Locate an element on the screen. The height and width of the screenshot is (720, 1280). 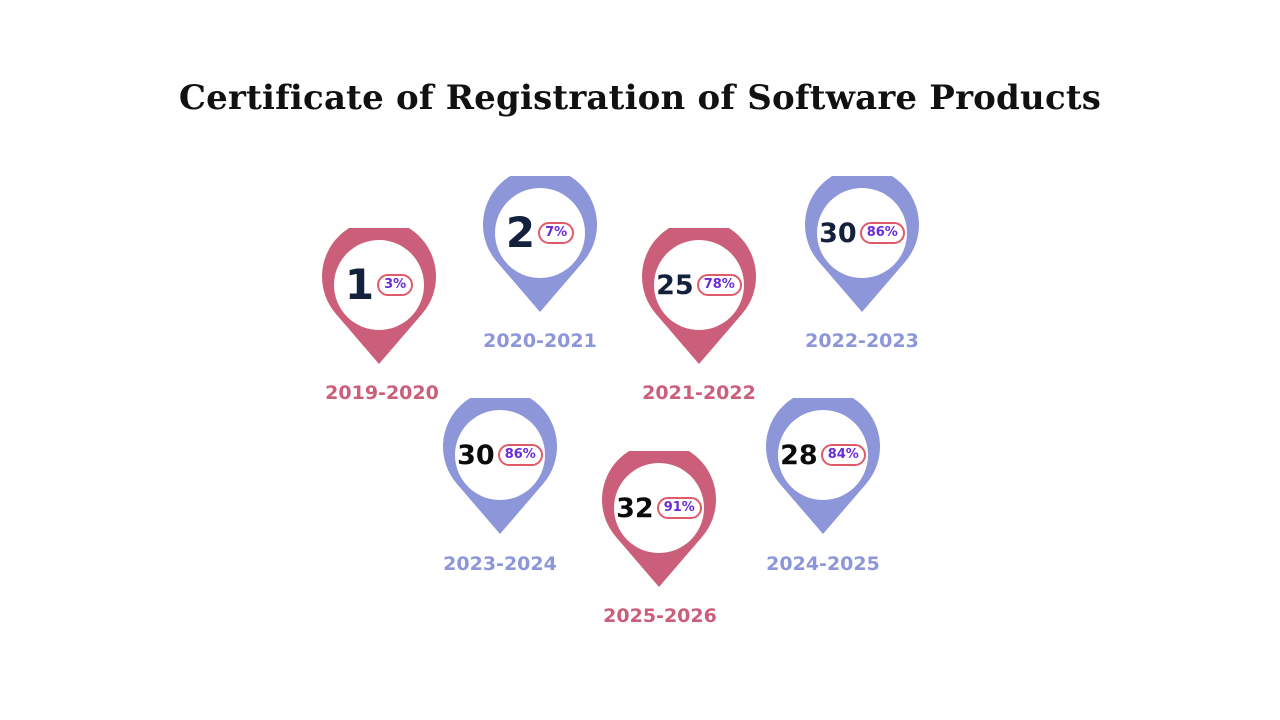
percent-badge: 84% is located at coordinates (843, 455).